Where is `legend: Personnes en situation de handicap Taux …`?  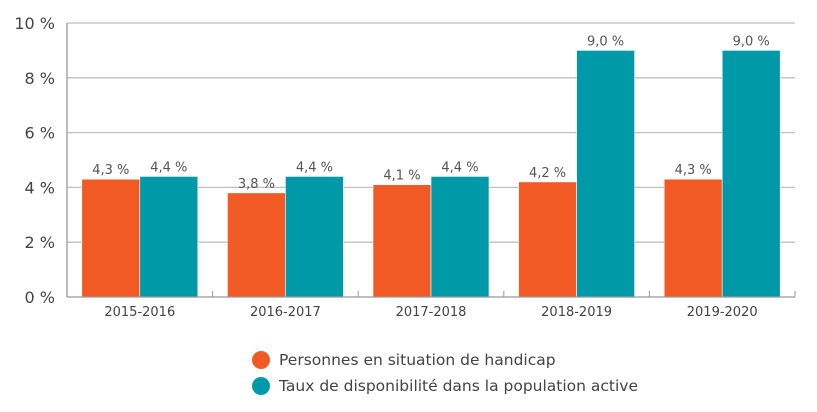 legend: Personnes en situation de handicap Taux … is located at coordinates (445, 373).